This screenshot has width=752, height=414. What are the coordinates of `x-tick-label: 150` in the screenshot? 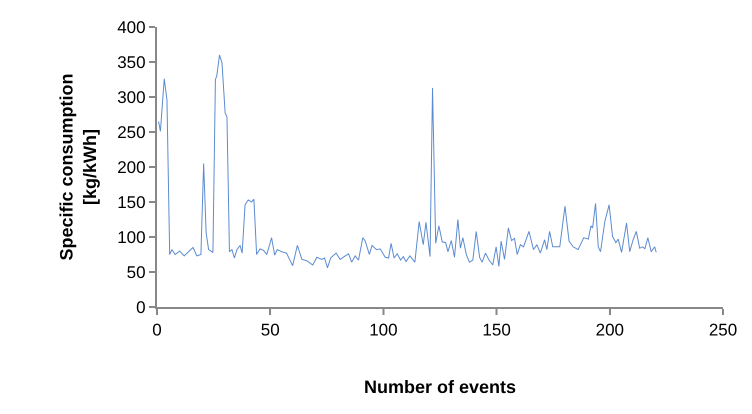 It's located at (496, 330).